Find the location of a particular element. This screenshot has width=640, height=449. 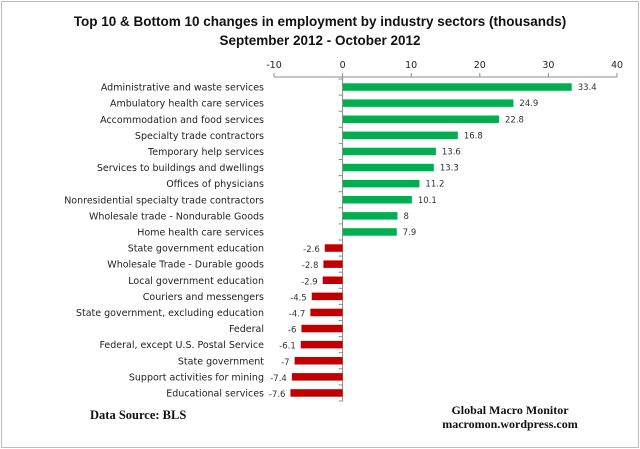

brand-url: macromon.wordpress.com is located at coordinates (510, 424).